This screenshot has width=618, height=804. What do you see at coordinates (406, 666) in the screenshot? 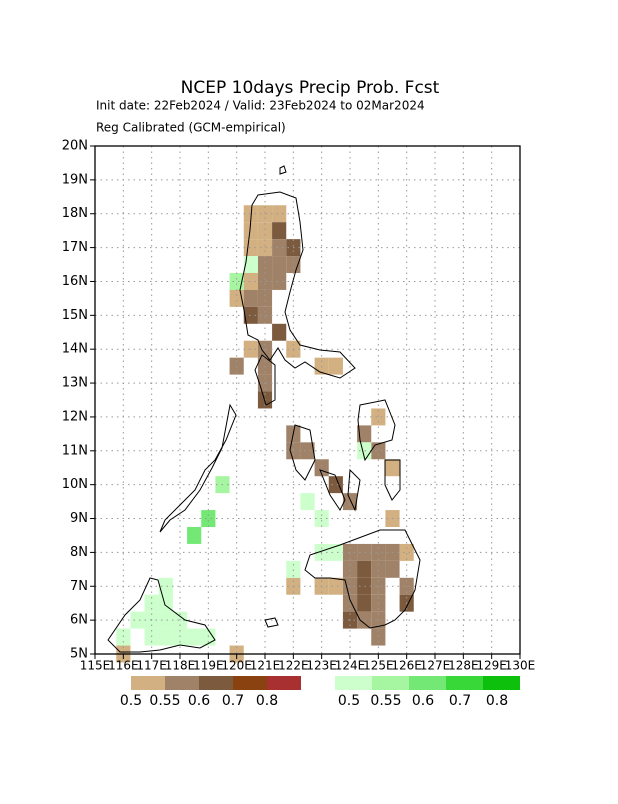
I see `x-tick-label: 126E` at bounding box center [406, 666].